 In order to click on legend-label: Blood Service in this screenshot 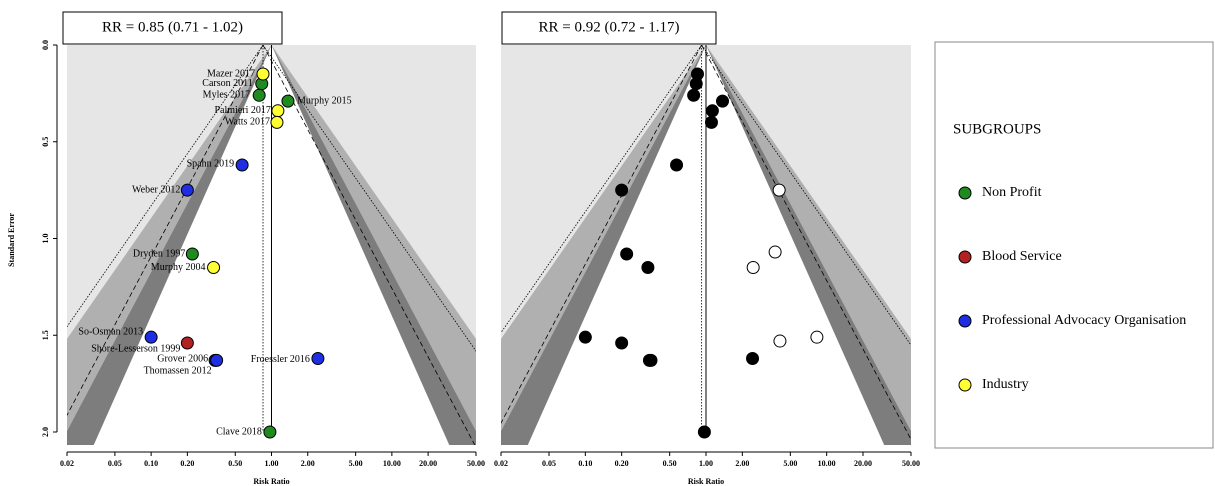, I will do `click(1022, 256)`.